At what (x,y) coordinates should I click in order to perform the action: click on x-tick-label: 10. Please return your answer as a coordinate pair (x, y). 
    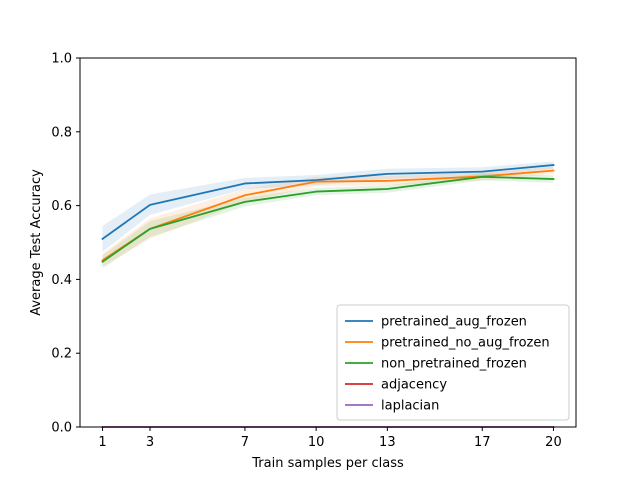
    Looking at the image, I should click on (316, 442).